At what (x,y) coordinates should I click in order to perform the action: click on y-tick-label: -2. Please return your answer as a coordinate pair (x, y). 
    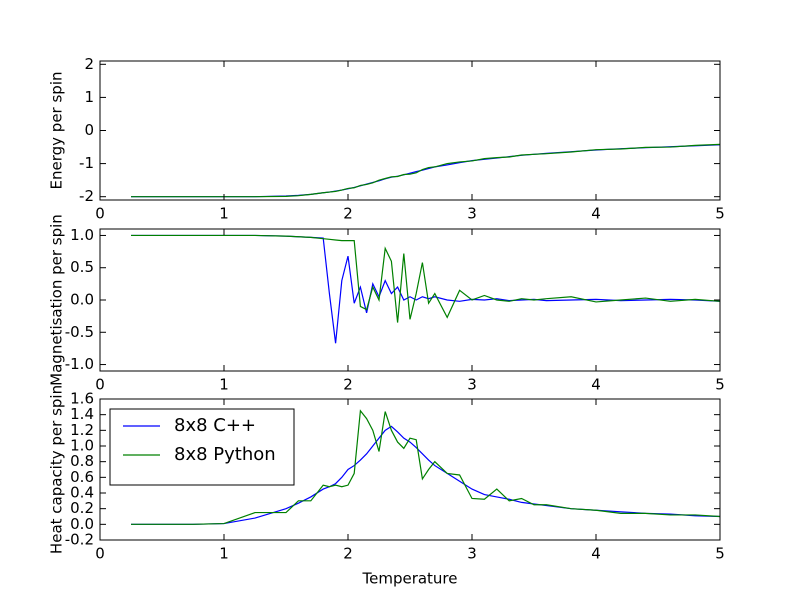
    Looking at the image, I should click on (86, 196).